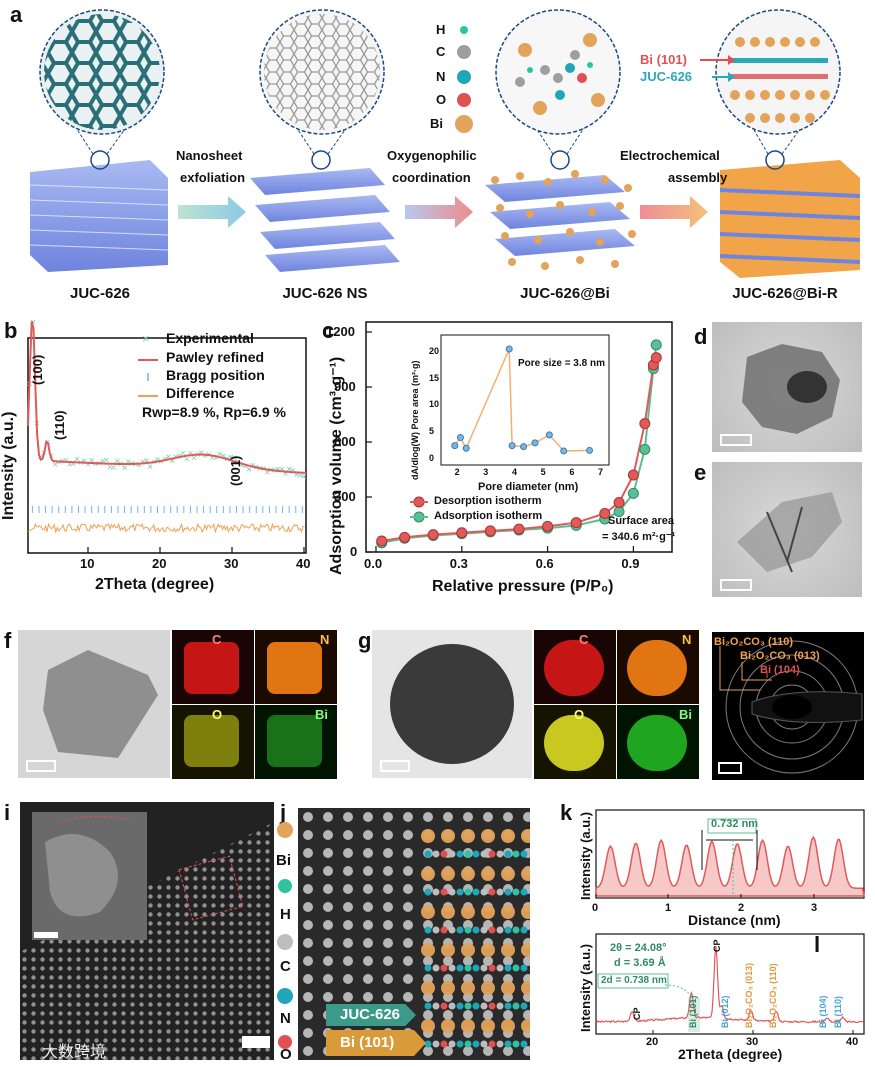 The width and height of the screenshot is (875, 1067). What do you see at coordinates (785, 293) in the screenshot?
I see `stage-4-name: JUC-626@Bi-R` at bounding box center [785, 293].